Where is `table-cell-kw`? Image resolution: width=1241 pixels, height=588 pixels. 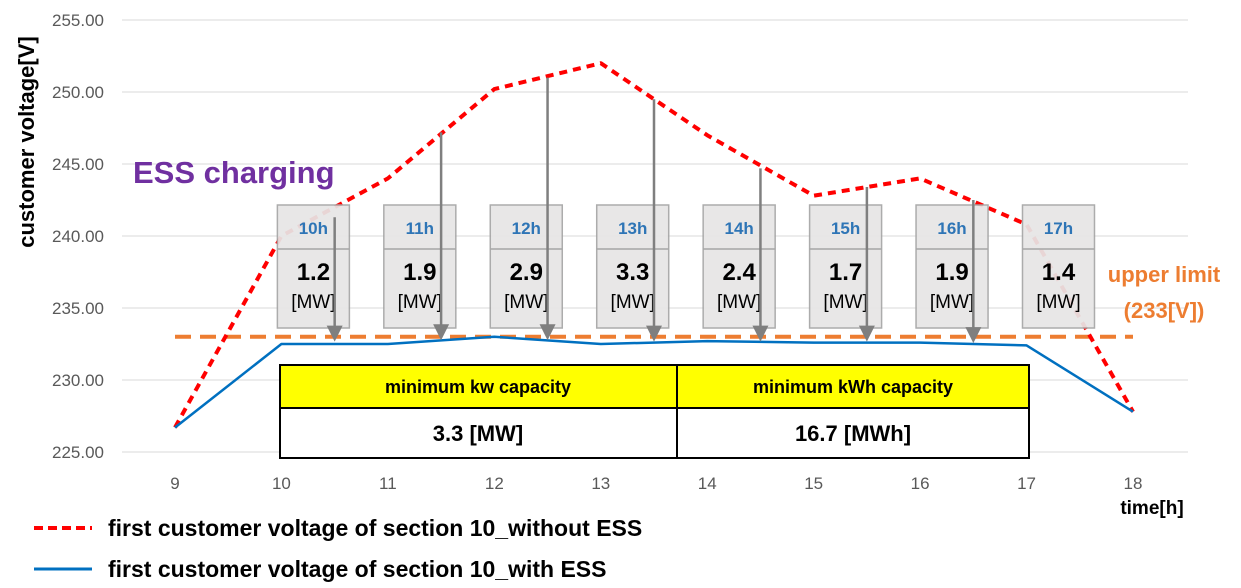
table-cell-kw is located at coordinates (478, 433).